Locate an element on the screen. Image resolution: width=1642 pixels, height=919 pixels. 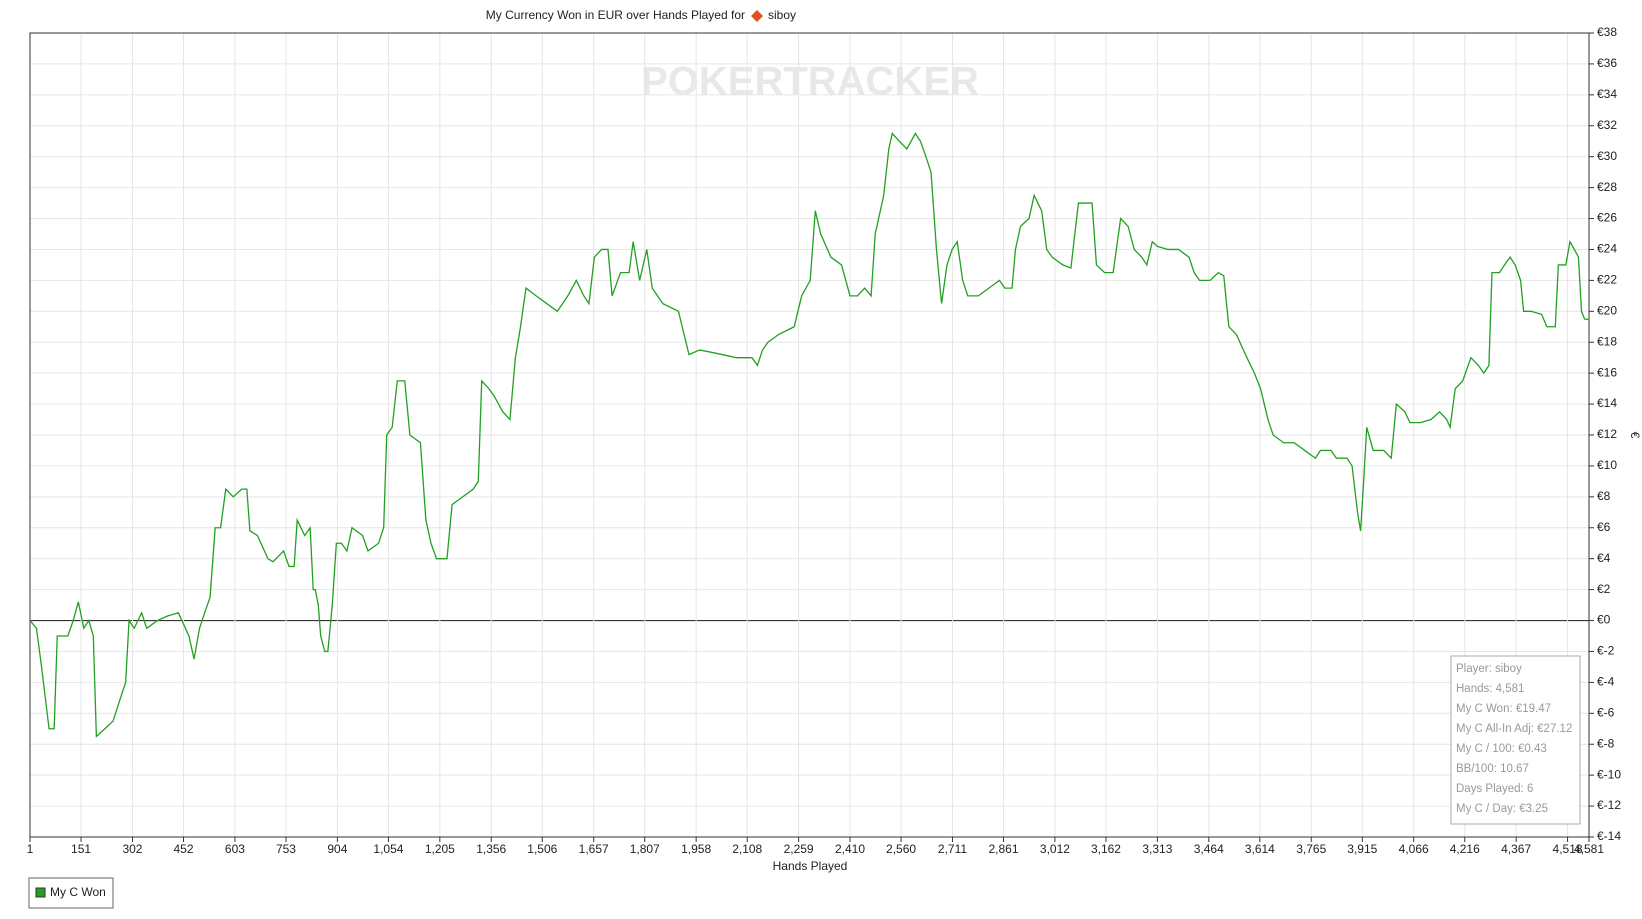
x-tick-label: 1,506 is located at coordinates (542, 849).